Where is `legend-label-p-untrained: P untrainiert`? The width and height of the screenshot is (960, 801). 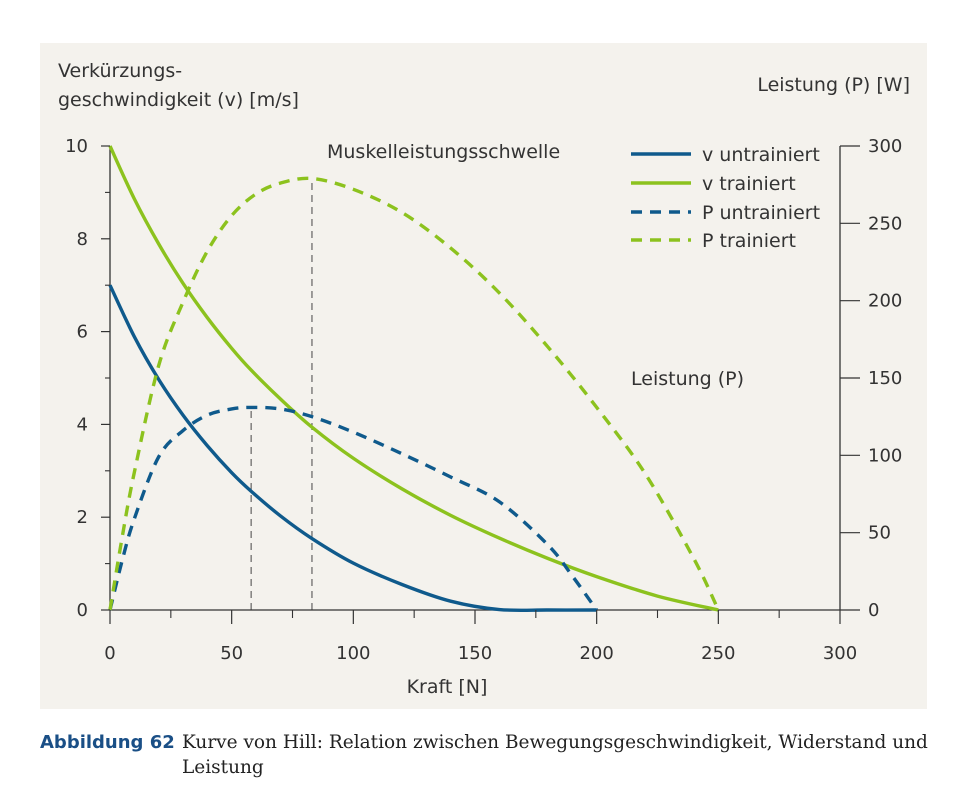
legend-label-p-untrained: P untrainiert is located at coordinates (761, 213).